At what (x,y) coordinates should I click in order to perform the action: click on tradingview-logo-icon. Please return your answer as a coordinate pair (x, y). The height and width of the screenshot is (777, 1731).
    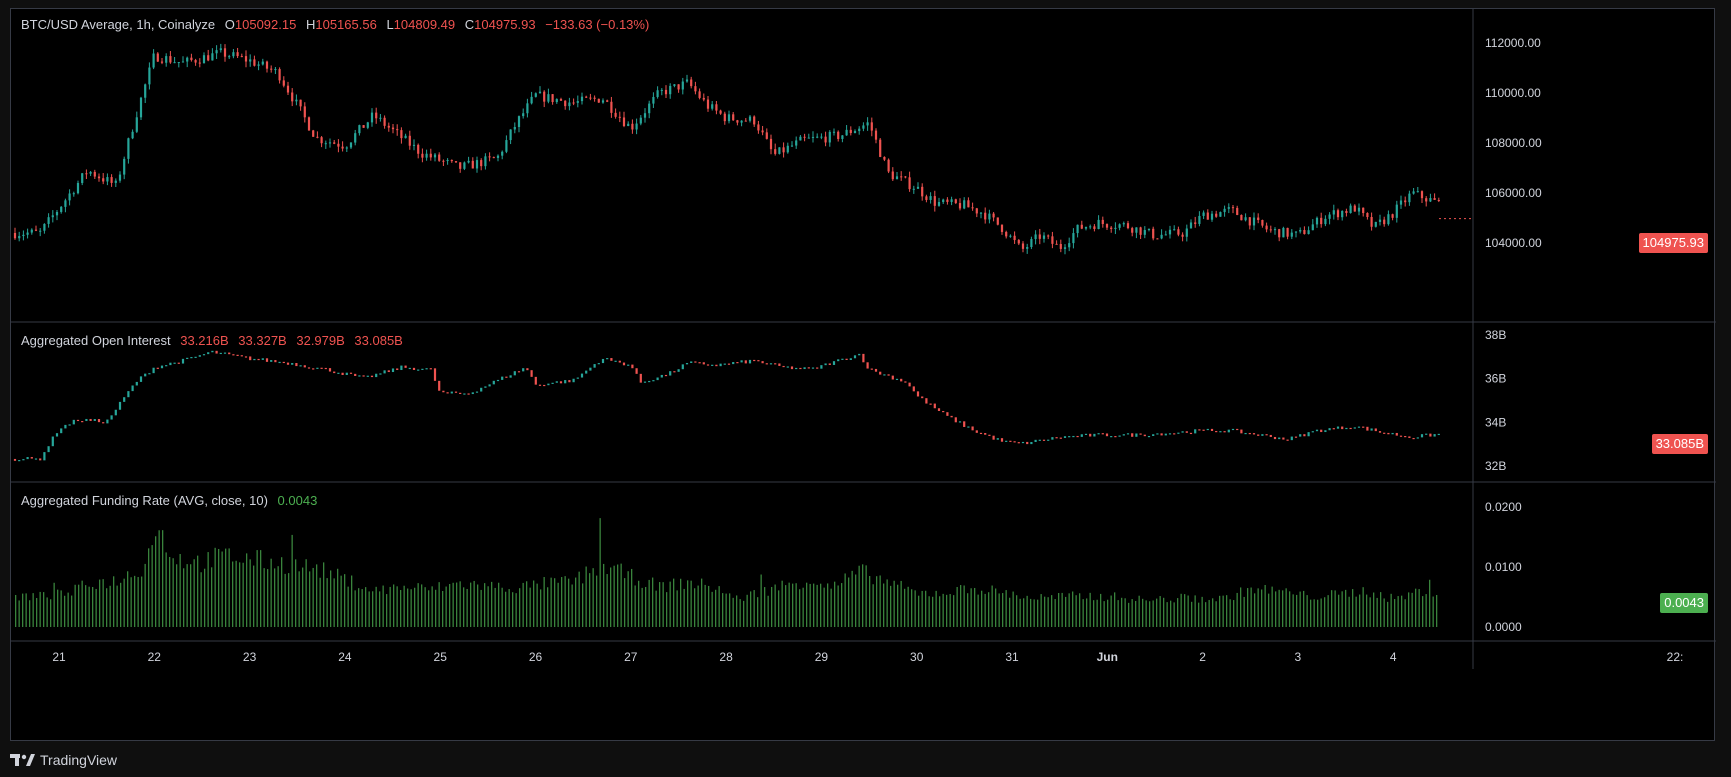
    Looking at the image, I should click on (23, 760).